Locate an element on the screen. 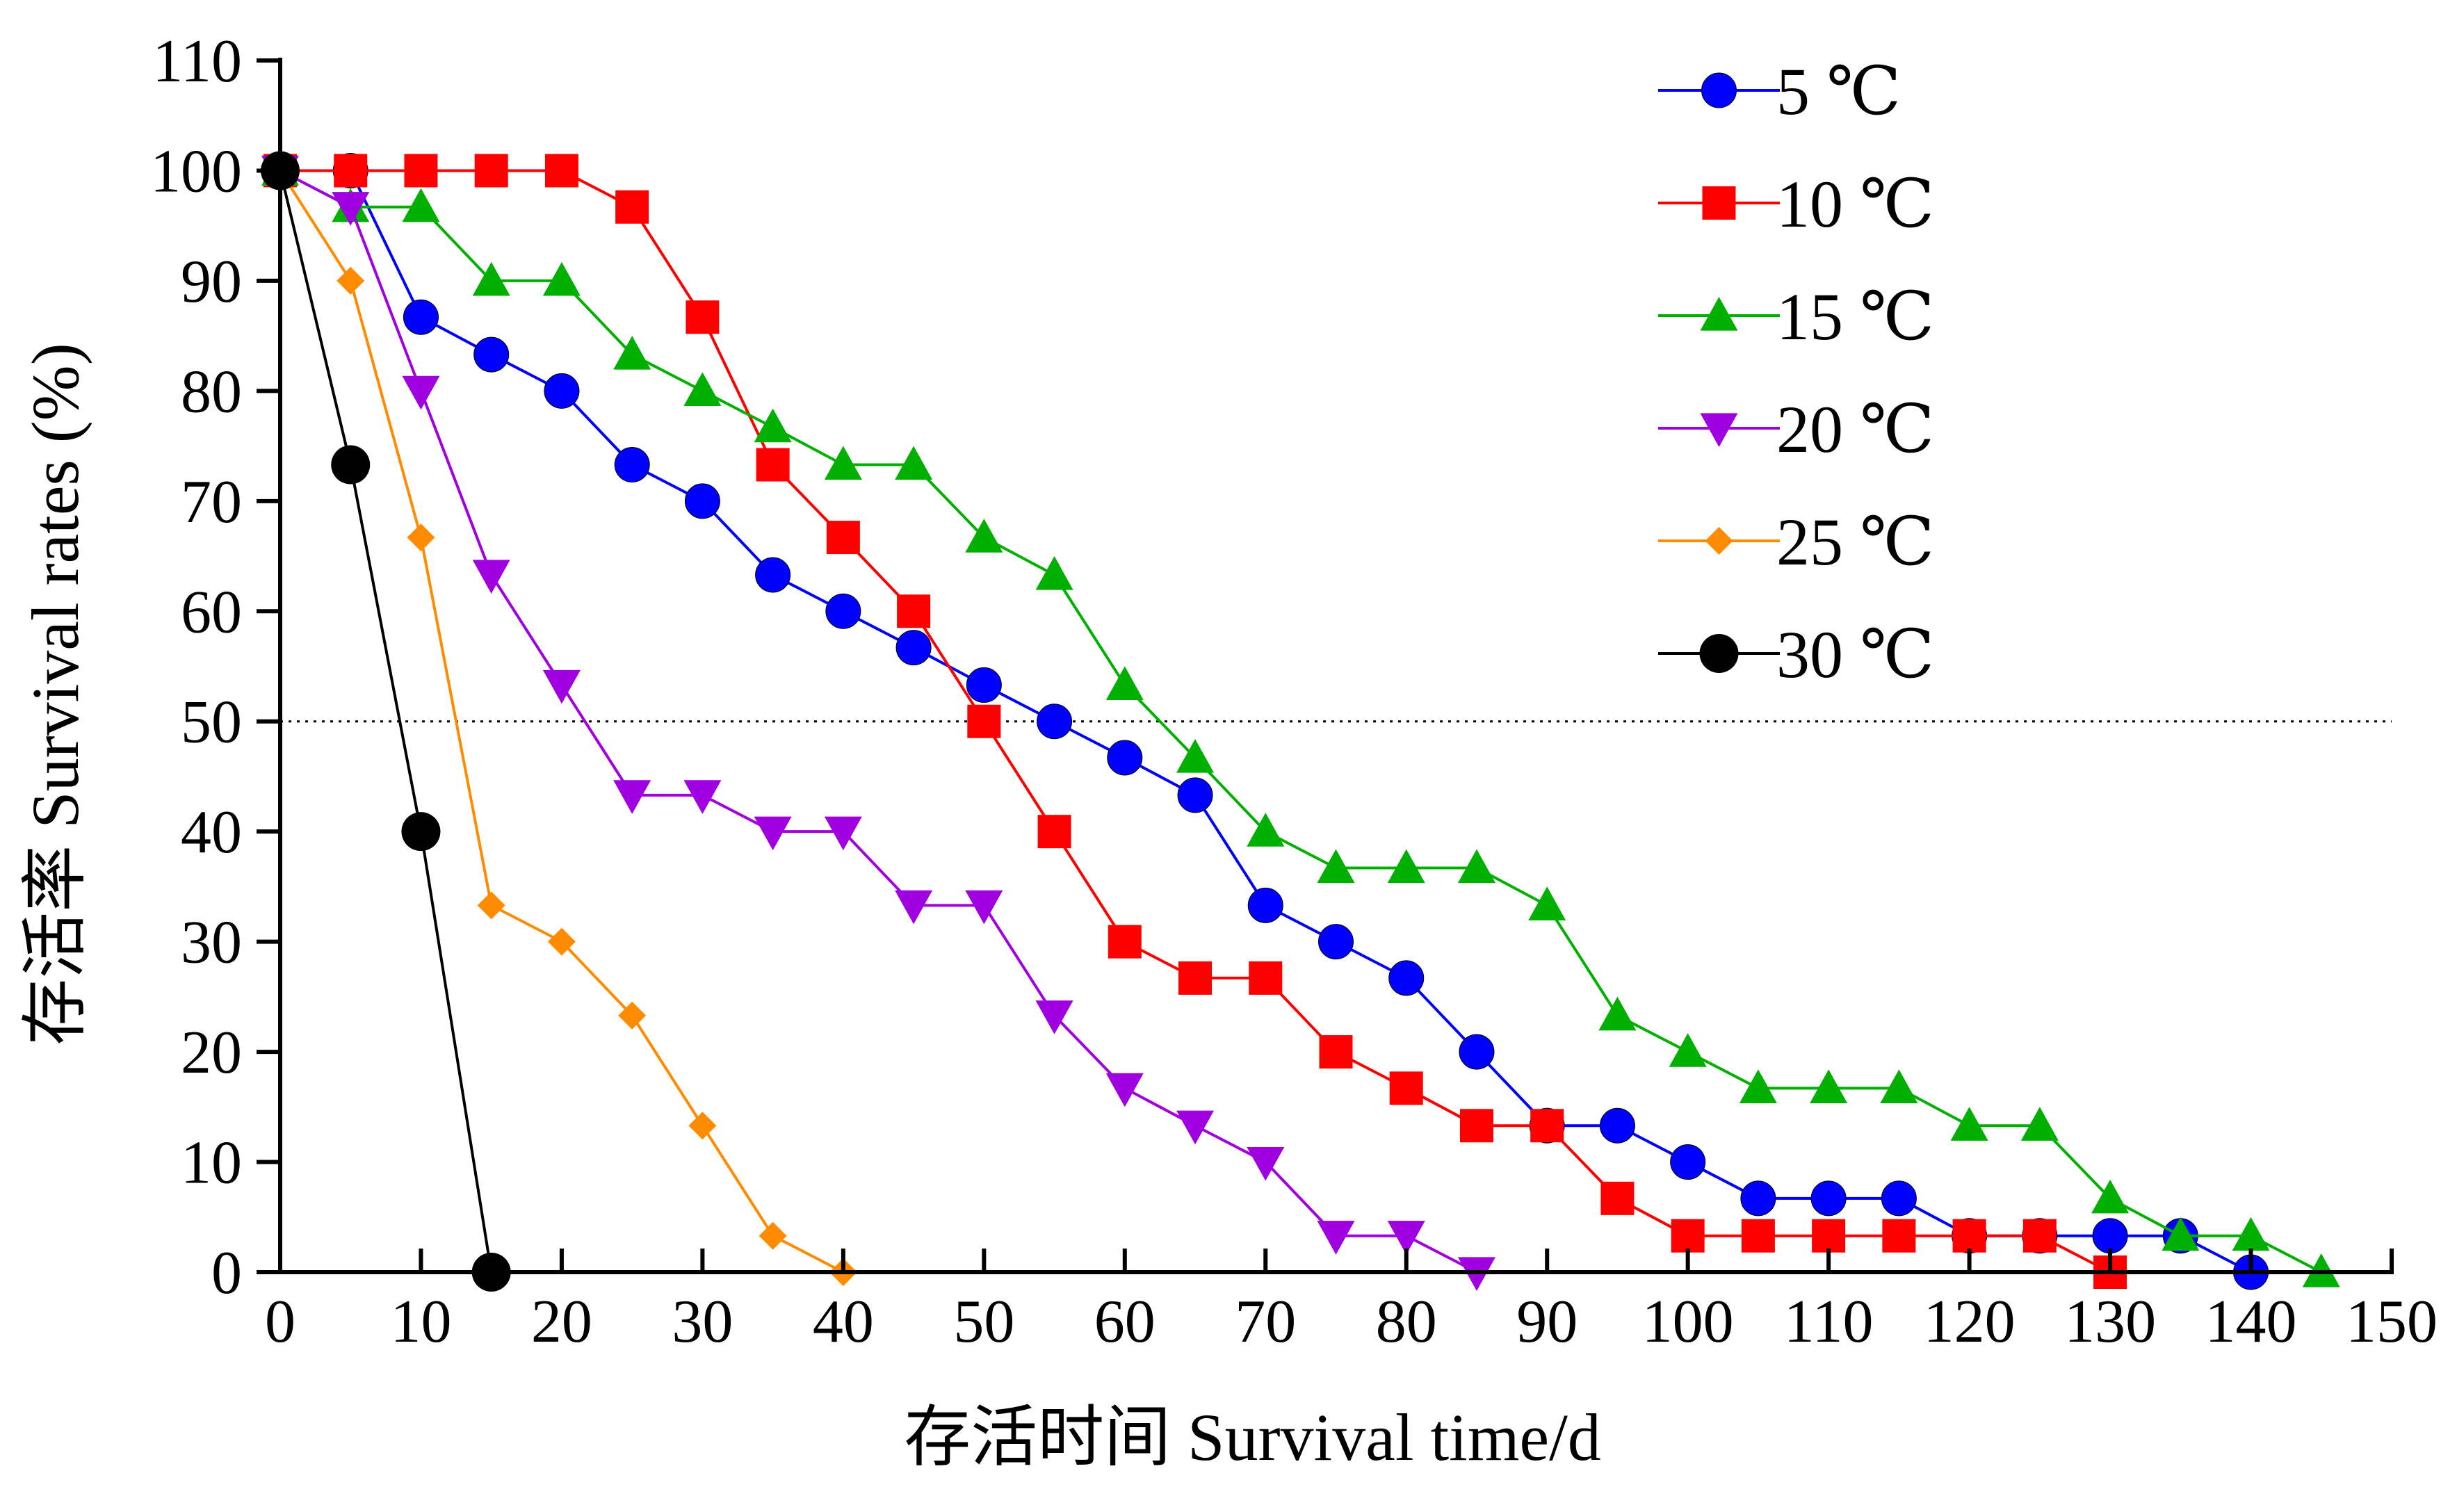  x-tick-label-7: 70 is located at coordinates (1265, 1322).